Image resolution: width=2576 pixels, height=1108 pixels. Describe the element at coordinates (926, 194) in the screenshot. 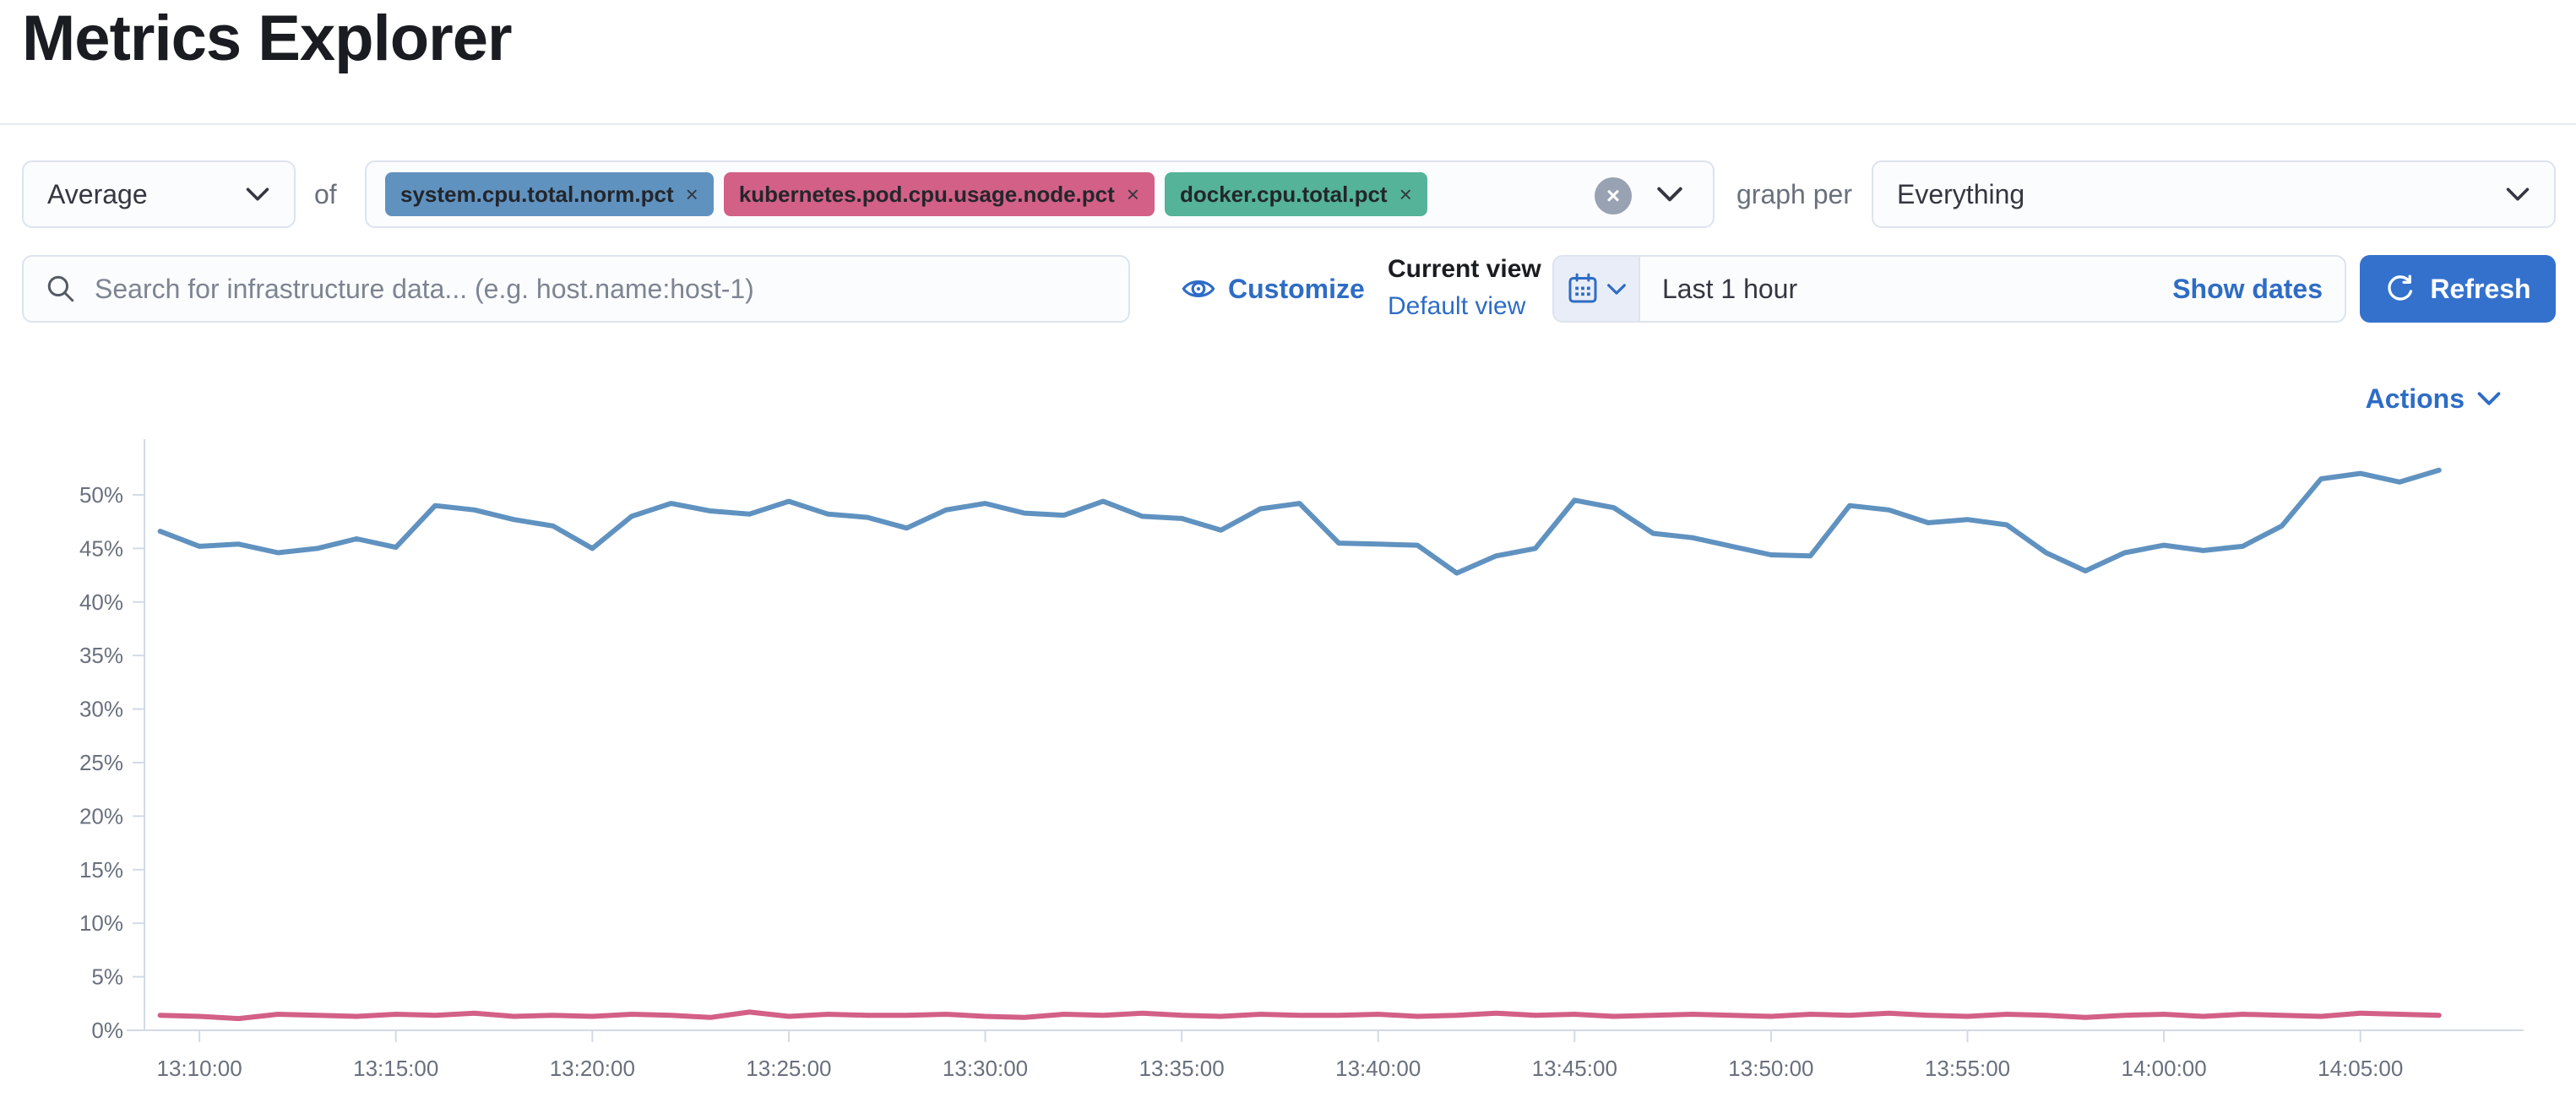

I see `metric-pill-label: kubernetes.pod.cpu.usage.node.pct` at that location.